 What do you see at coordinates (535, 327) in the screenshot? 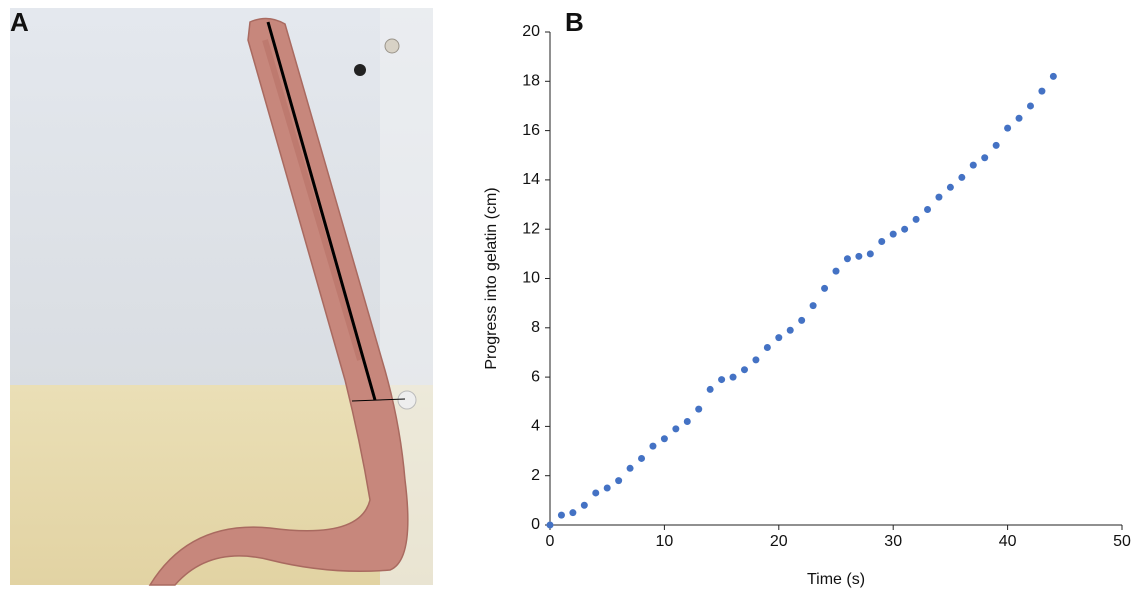
I see `y-tick-label: 8` at bounding box center [535, 327].